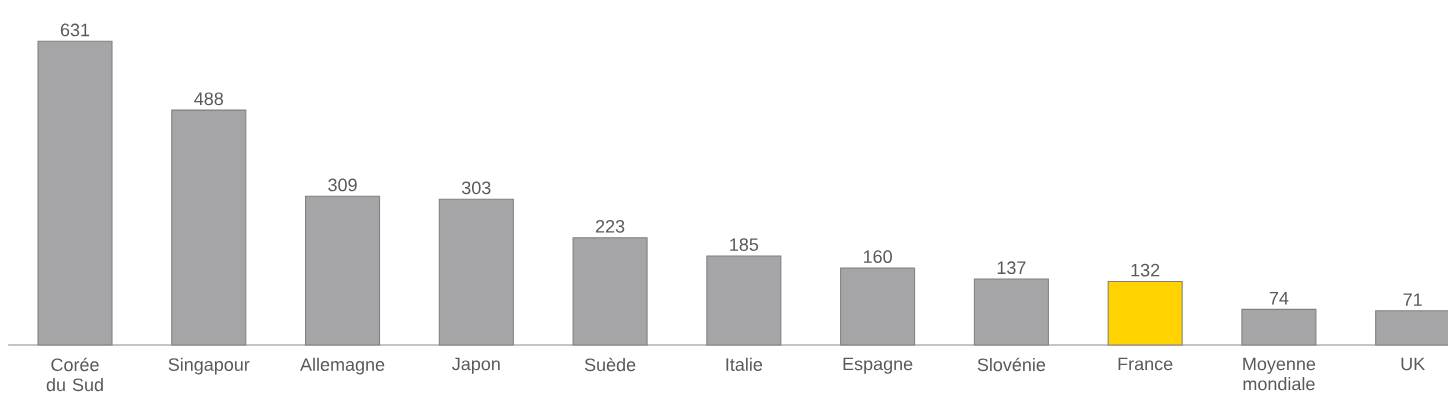 This screenshot has width=1448, height=419. I want to click on x-tick-label: Espagne, so click(878, 365).